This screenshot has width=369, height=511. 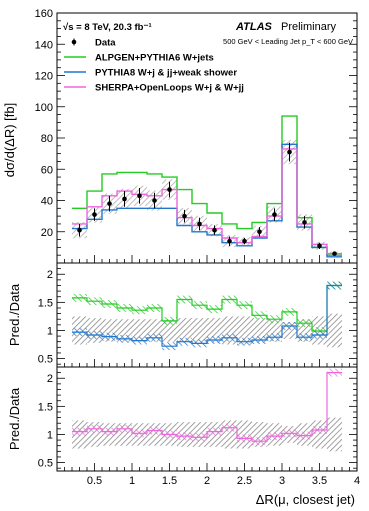 I want to click on top-y-tick-label: 40, so click(x=47, y=202).